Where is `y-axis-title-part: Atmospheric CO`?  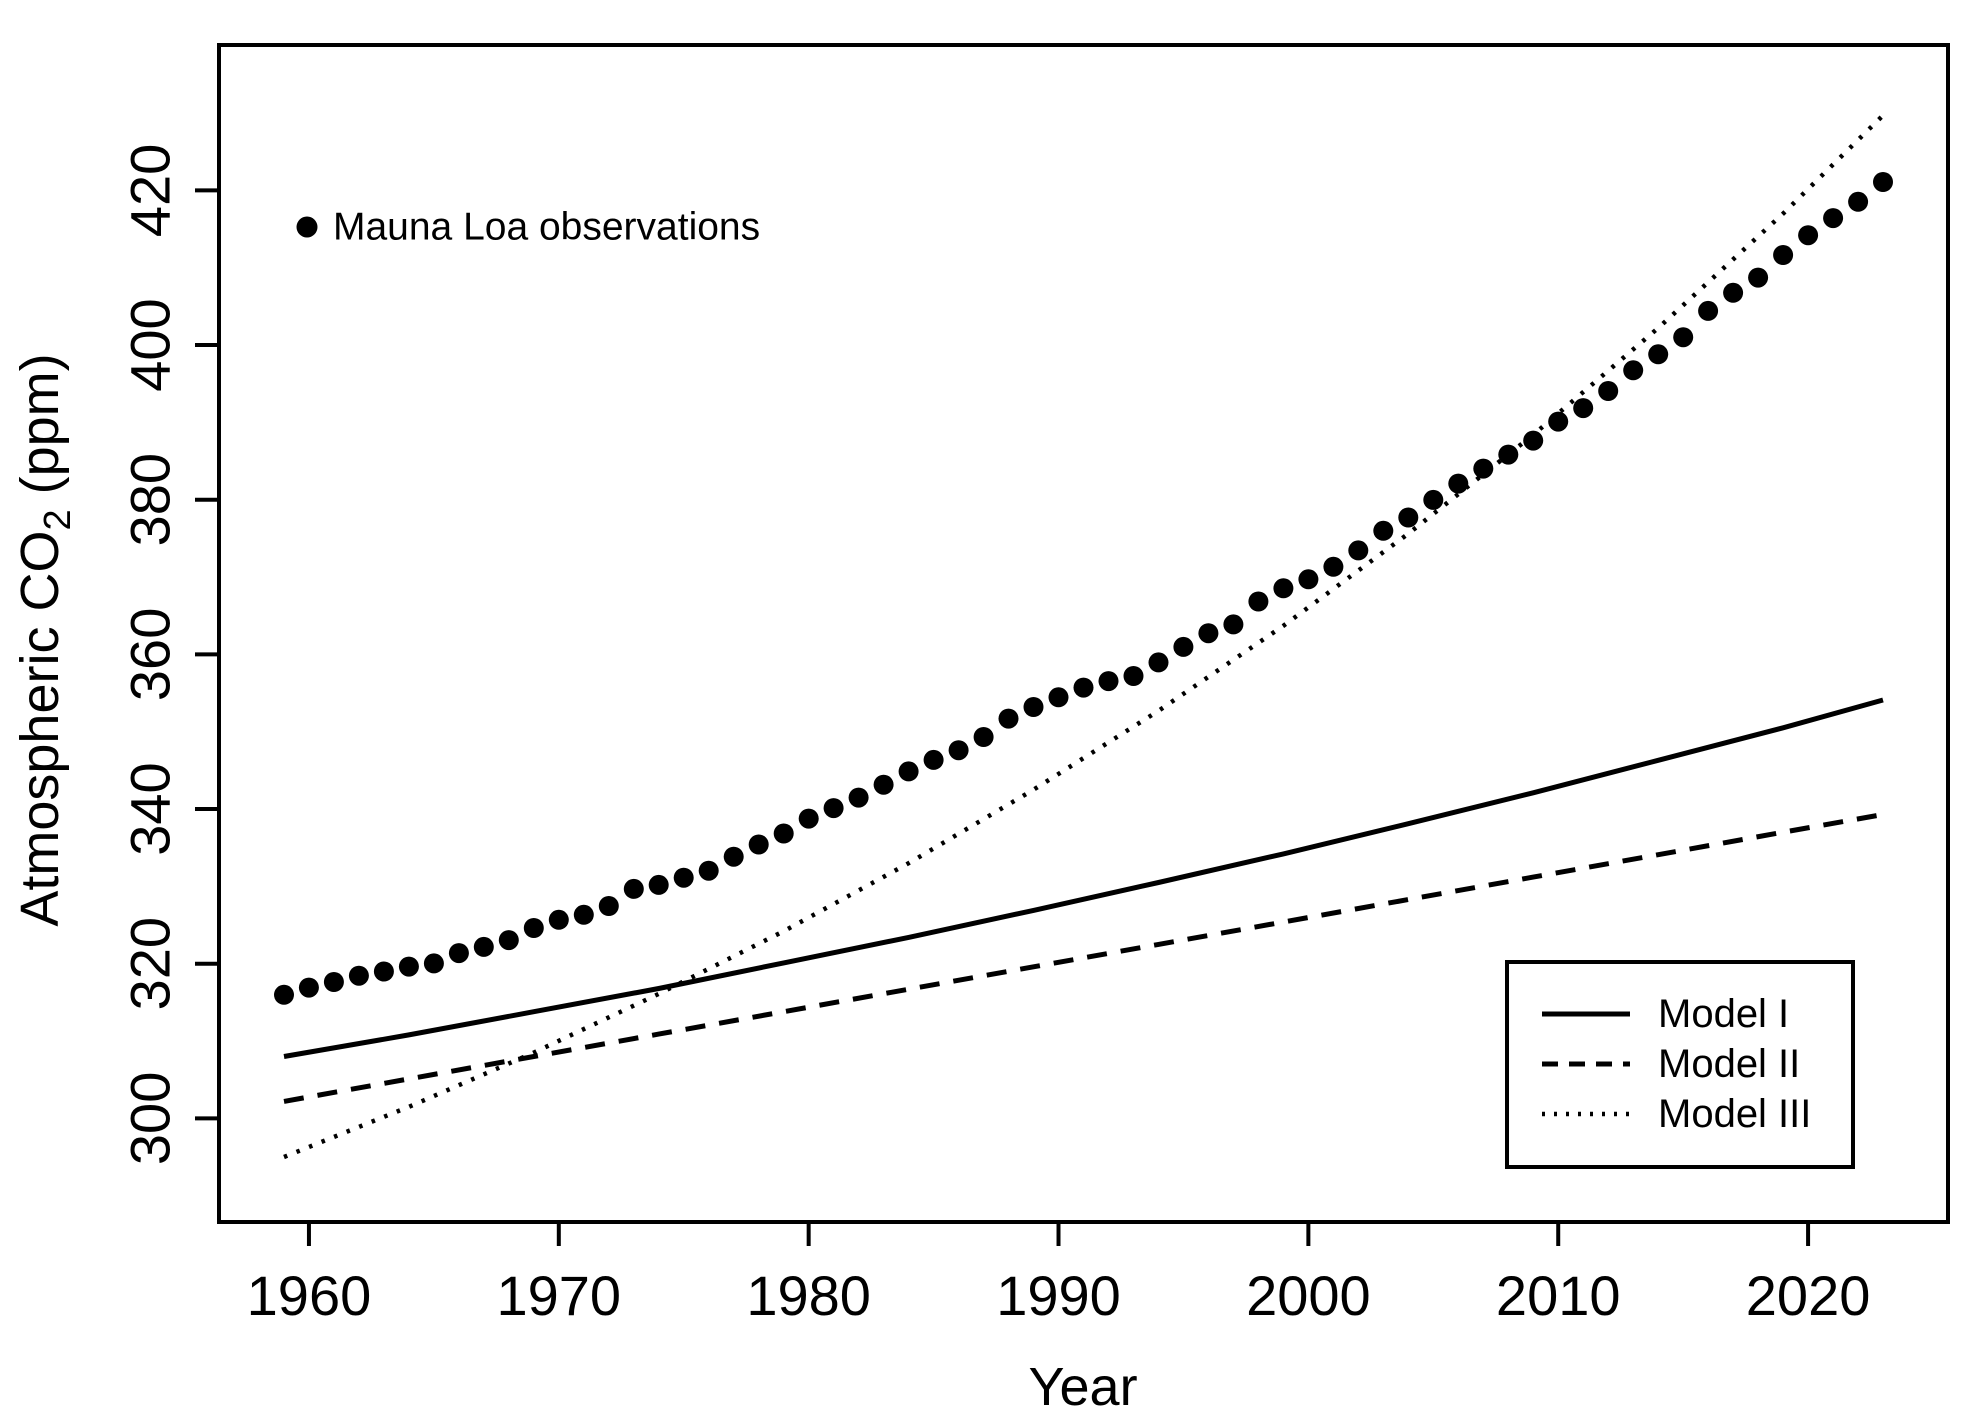
y-axis-title-part: Atmospheric CO is located at coordinates (40, 729).